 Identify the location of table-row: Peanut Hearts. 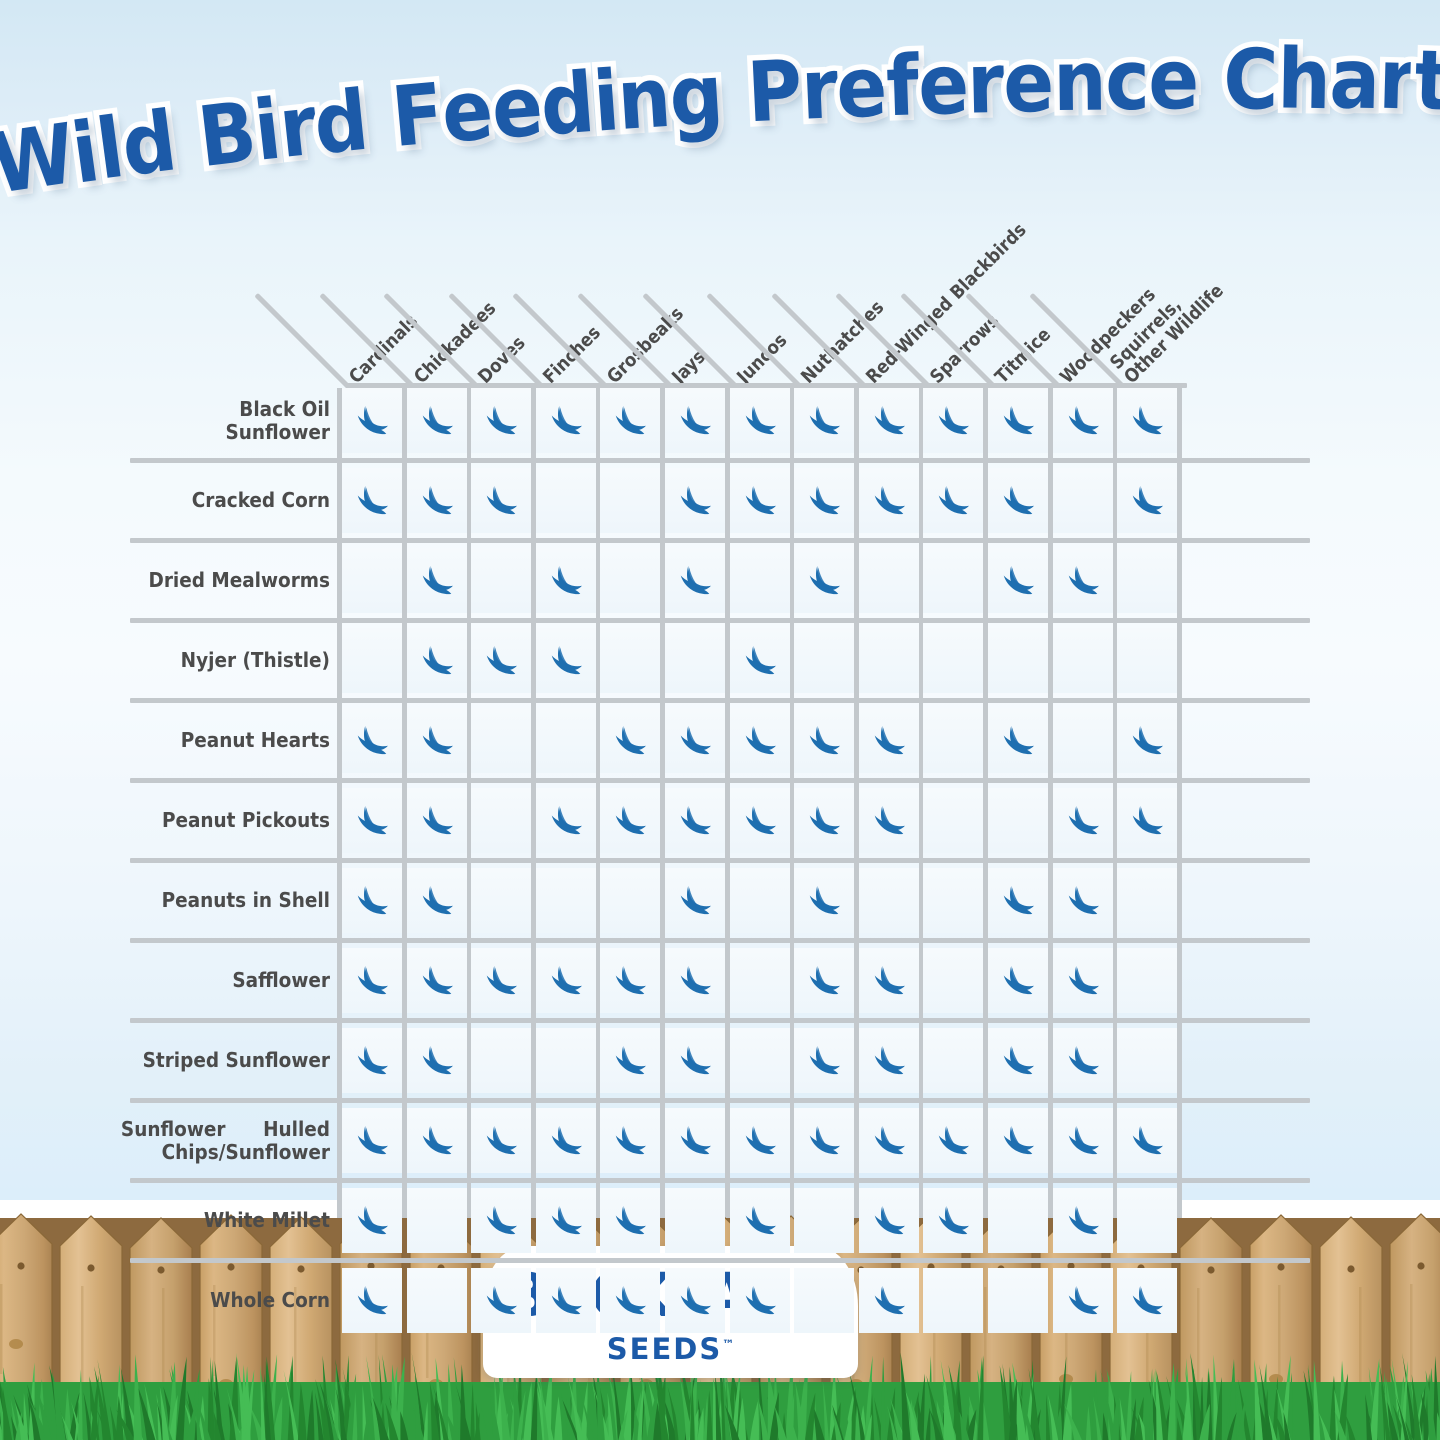
(720, 740).